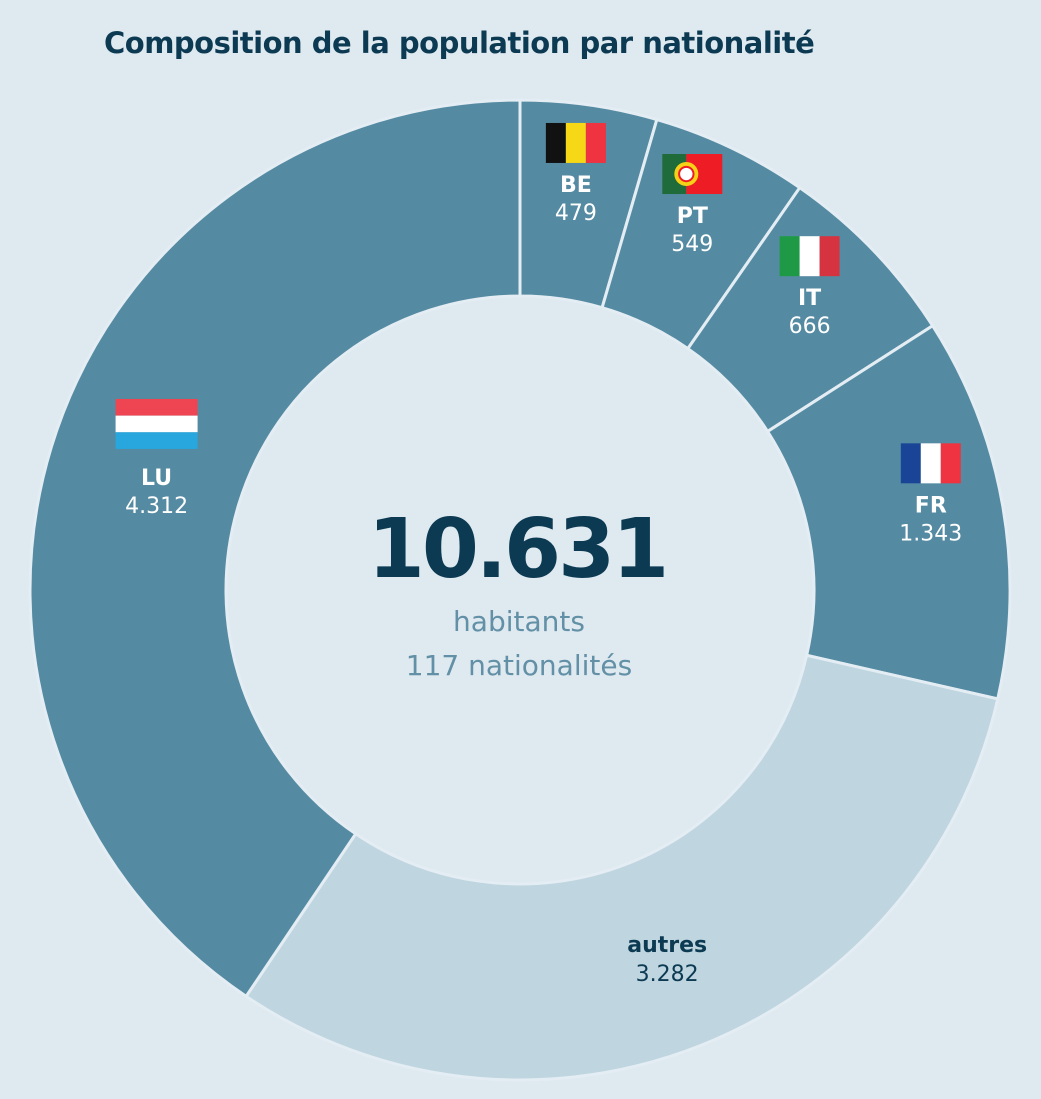  What do you see at coordinates (809, 256) in the screenshot?
I see `italy-flag-icon` at bounding box center [809, 256].